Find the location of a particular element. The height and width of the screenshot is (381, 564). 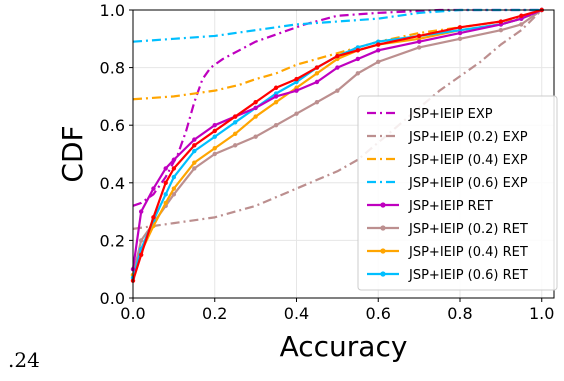

y-tick-label: 0.4 is located at coordinates (112, 183).